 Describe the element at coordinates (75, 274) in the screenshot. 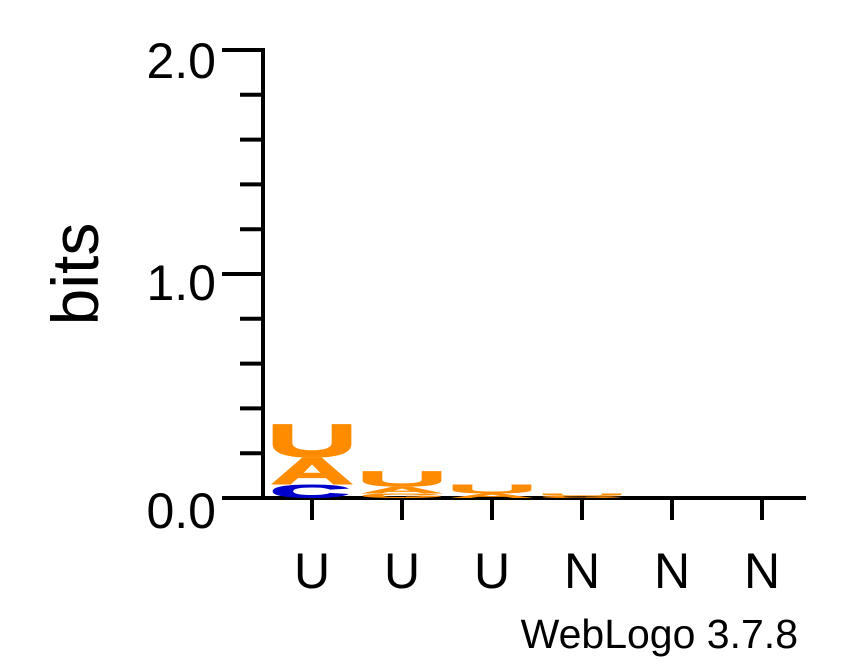

I see `y-axis-label: bits` at that location.